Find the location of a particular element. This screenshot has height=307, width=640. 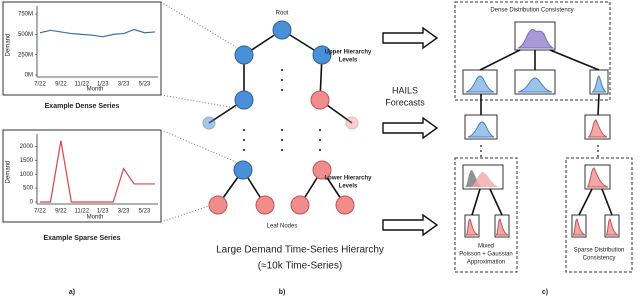

forecasts-label: HAILS is located at coordinates (405, 90).